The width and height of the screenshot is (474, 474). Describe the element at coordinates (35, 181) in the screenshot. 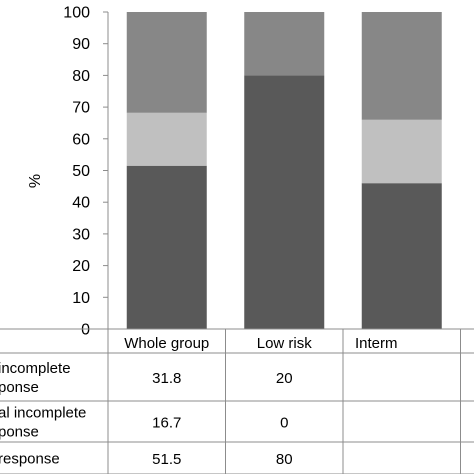

I see `y-axis-label: %` at that location.